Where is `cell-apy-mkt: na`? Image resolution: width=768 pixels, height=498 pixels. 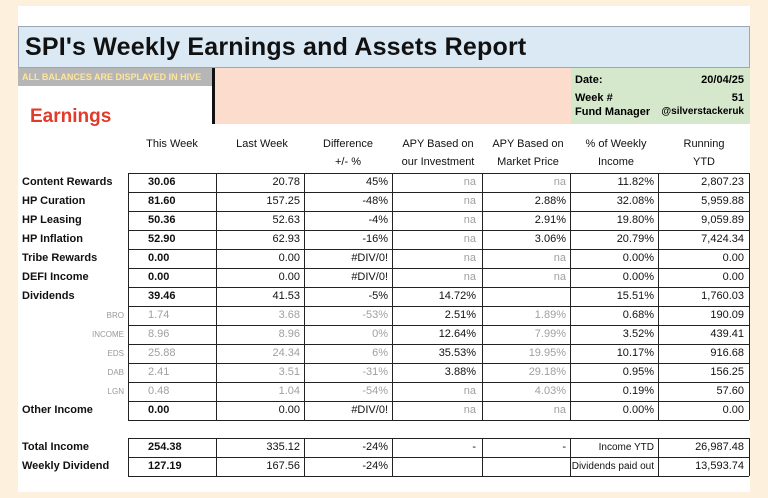
cell-apy-mkt: na is located at coordinates (559, 277).